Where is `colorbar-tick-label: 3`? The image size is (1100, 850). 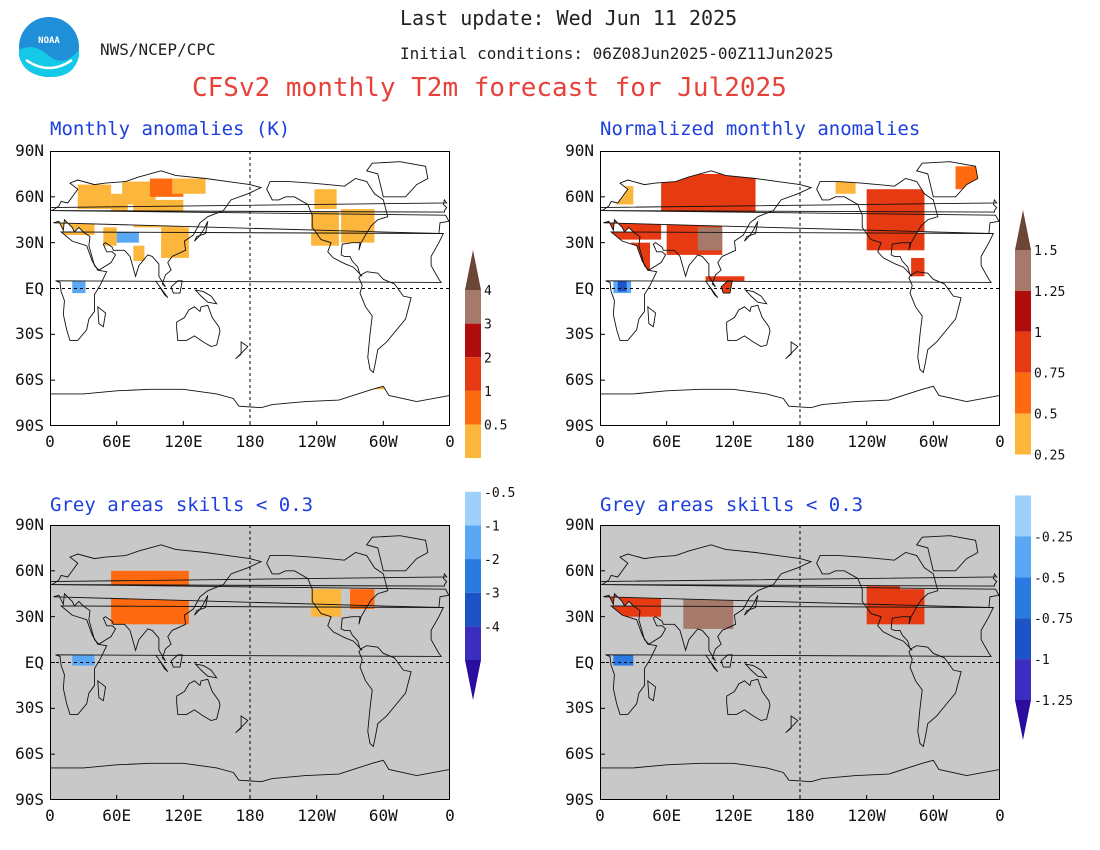
colorbar-tick-label: 3 is located at coordinates (488, 325).